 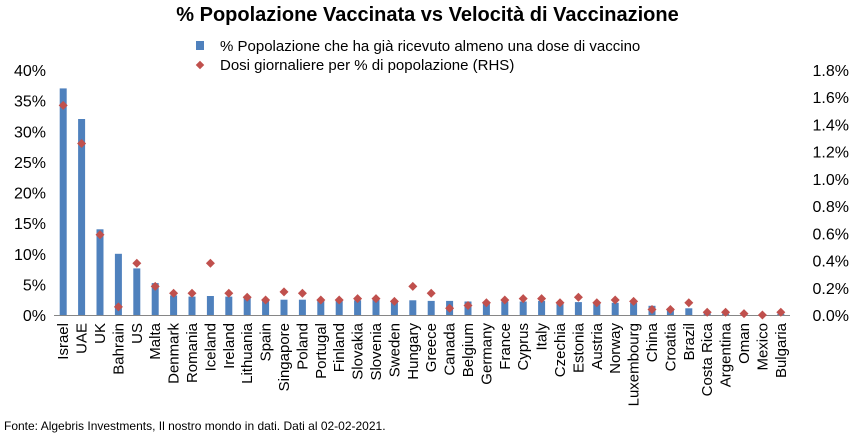 What do you see at coordinates (505, 346) in the screenshot?
I see `x-tick-label: France` at bounding box center [505, 346].